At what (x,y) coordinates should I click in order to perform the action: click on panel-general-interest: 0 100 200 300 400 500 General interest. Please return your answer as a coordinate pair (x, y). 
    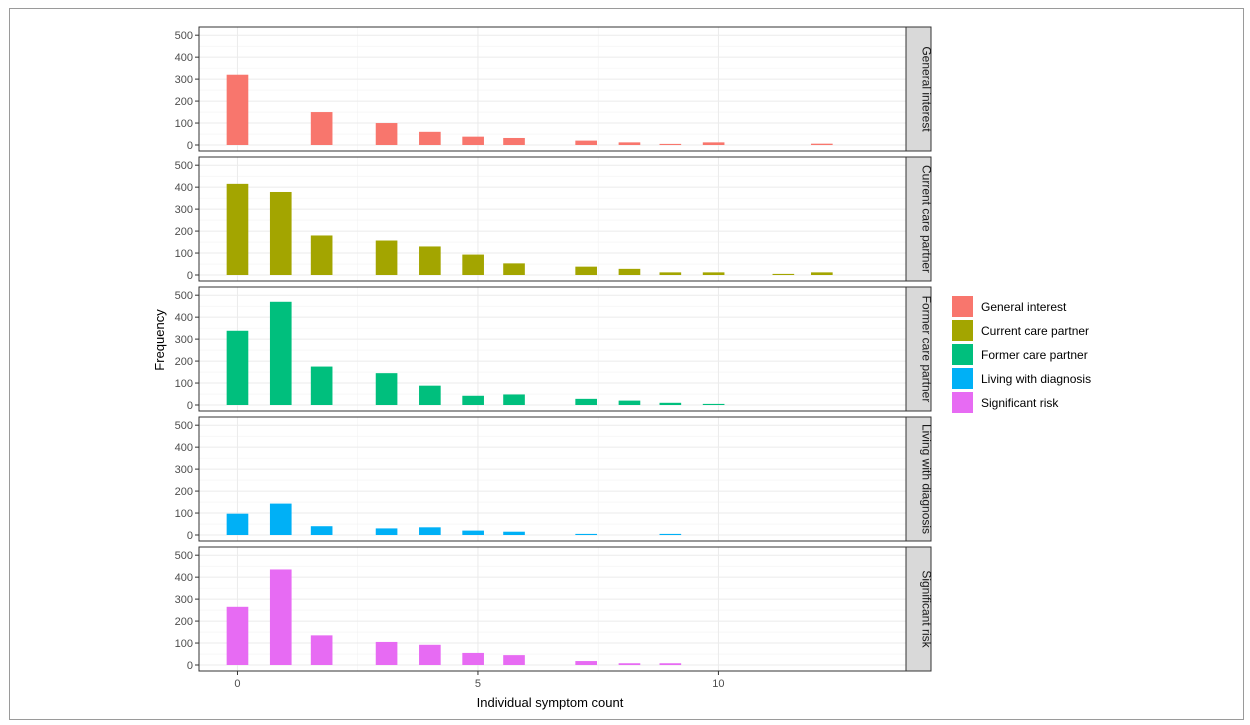
    Looking at the image, I should click on (554, 89).